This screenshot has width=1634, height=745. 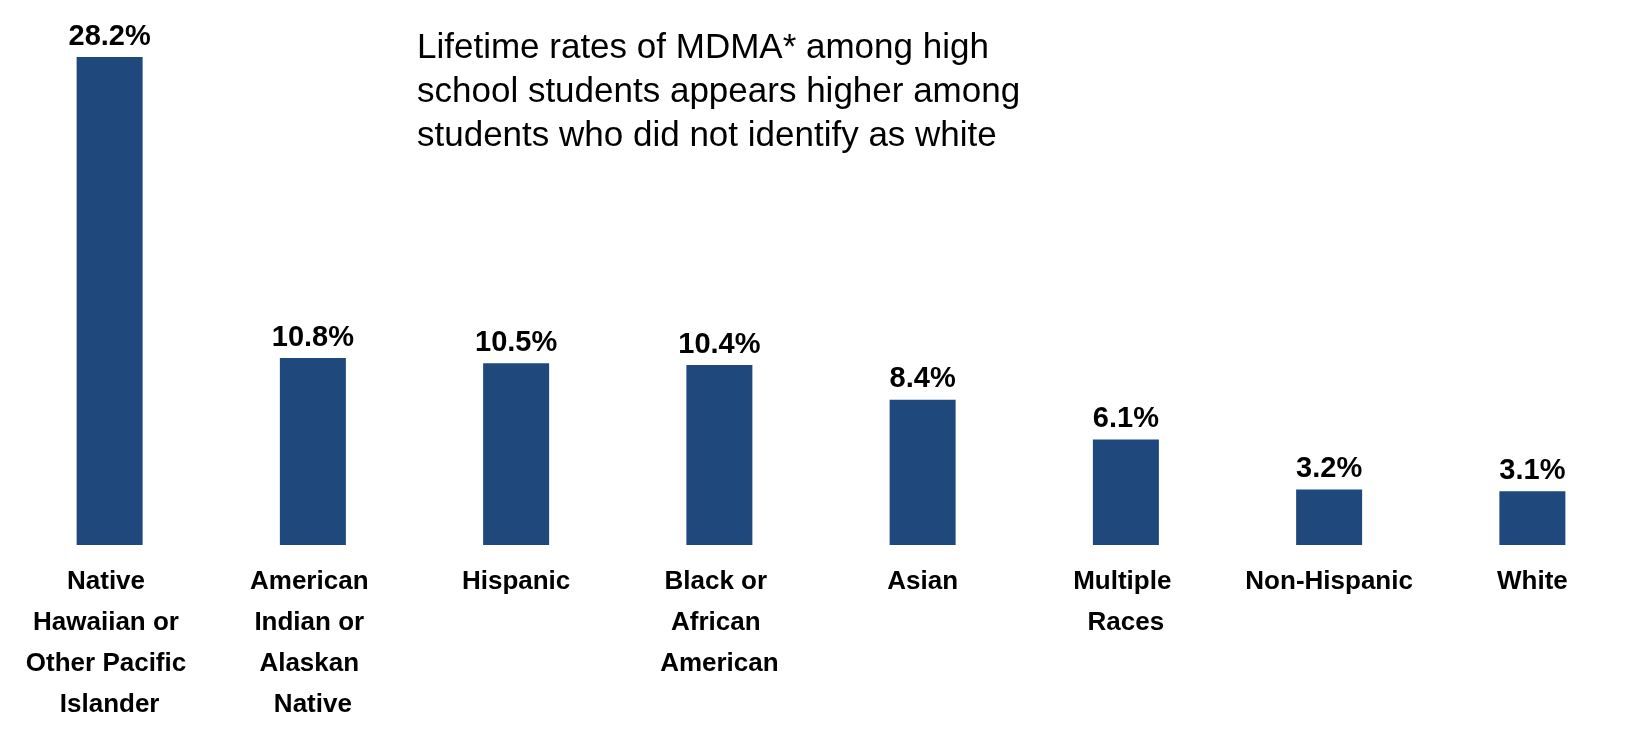 I want to click on x-tick-label: Hispanic, so click(x=516, y=579).